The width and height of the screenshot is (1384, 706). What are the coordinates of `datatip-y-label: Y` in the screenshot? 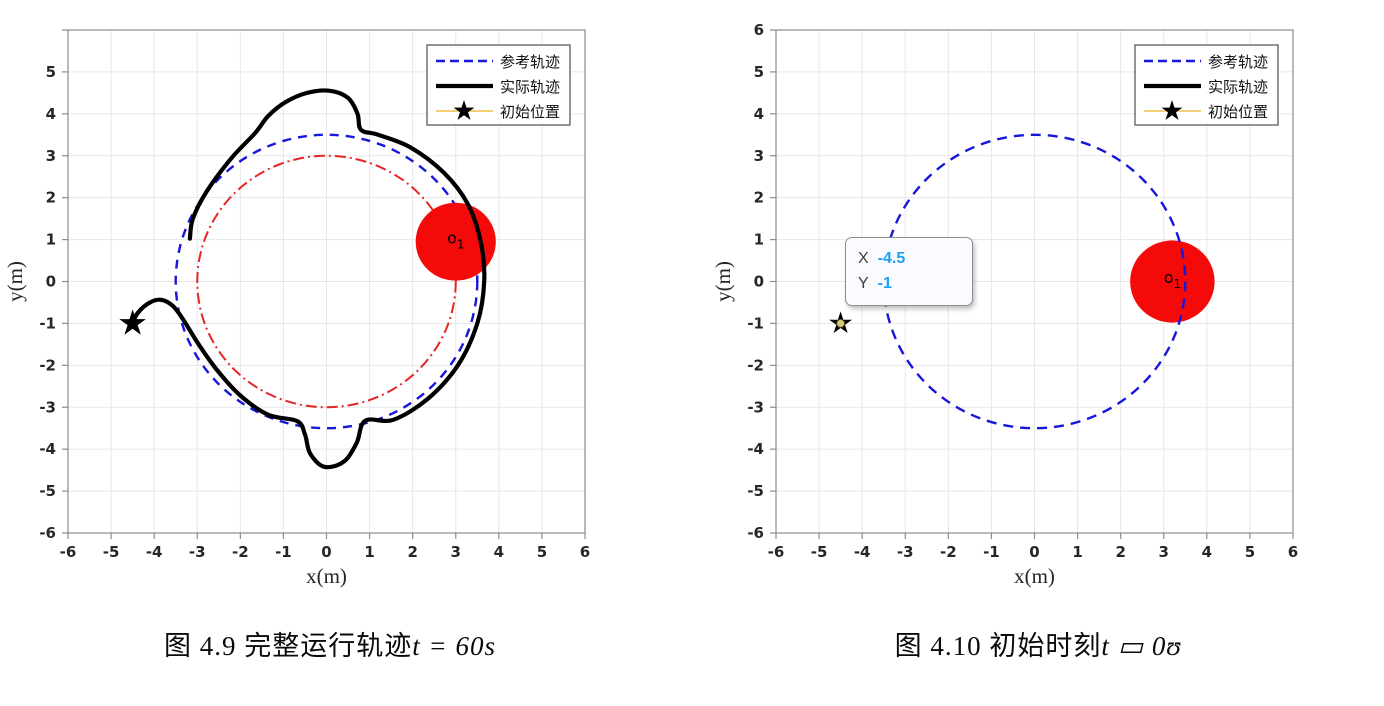 It's located at (863, 283).